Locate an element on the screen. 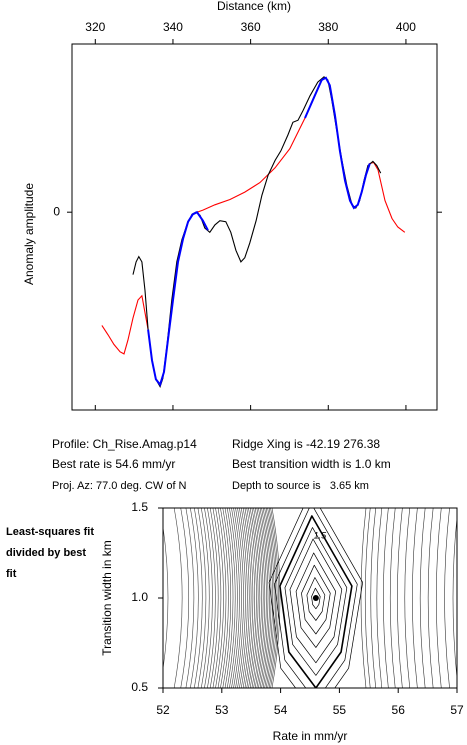 The height and width of the screenshot is (745, 467). y-tick-label: 1.0 is located at coordinates (139, 597).